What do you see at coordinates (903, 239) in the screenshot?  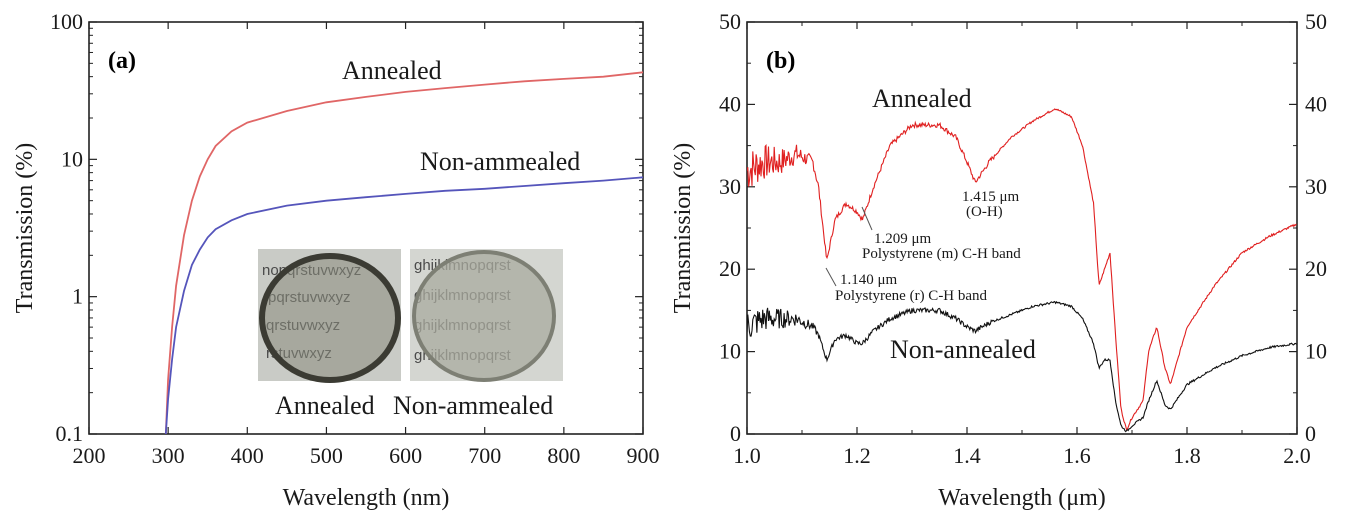 I see `annotation-m-line1: 1.209 μm` at bounding box center [903, 239].